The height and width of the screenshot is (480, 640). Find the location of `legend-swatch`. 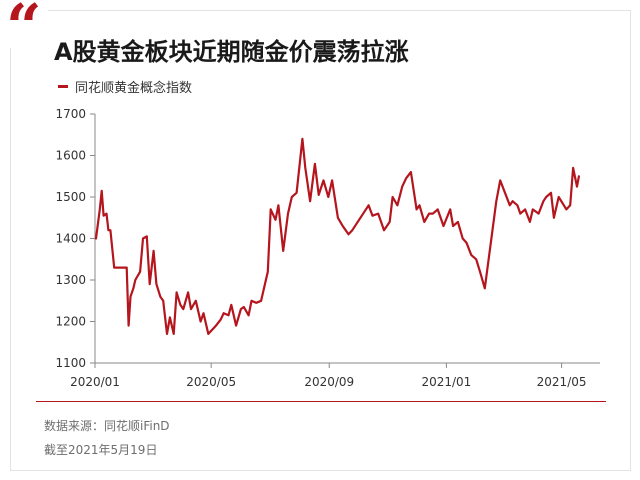

legend-swatch is located at coordinates (63, 86).